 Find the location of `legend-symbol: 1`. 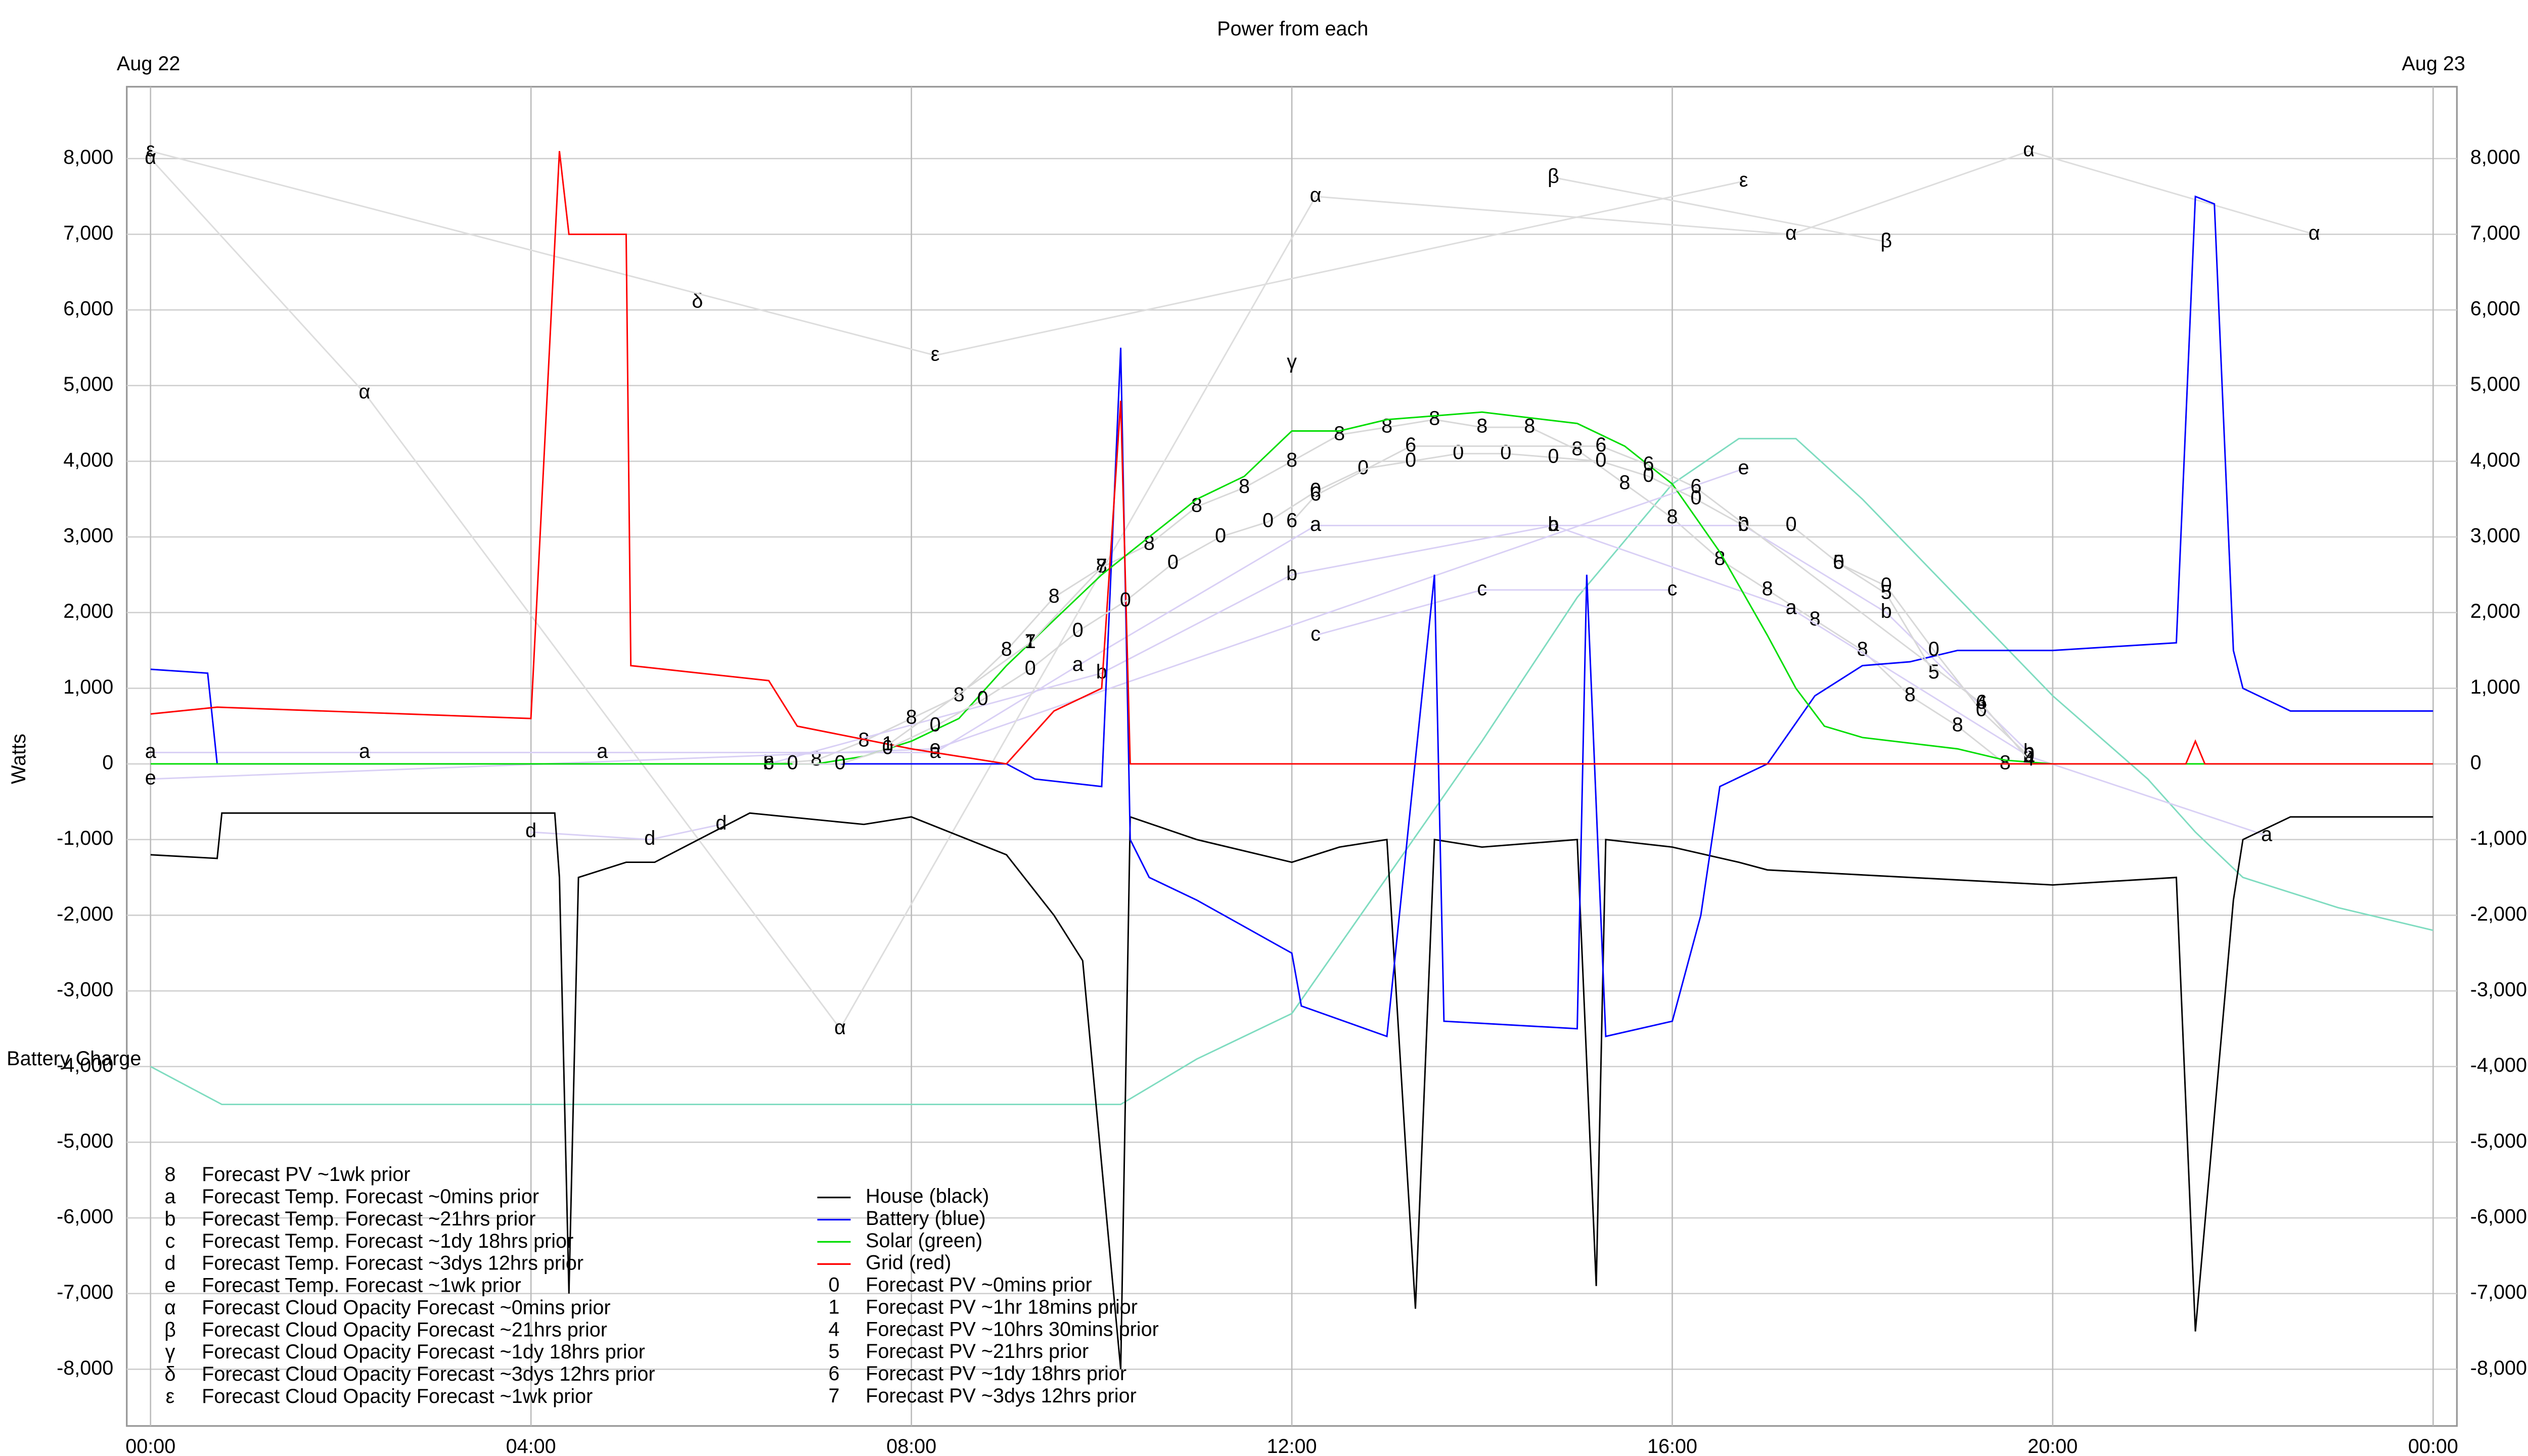

legend-symbol: 1 is located at coordinates (834, 1307).